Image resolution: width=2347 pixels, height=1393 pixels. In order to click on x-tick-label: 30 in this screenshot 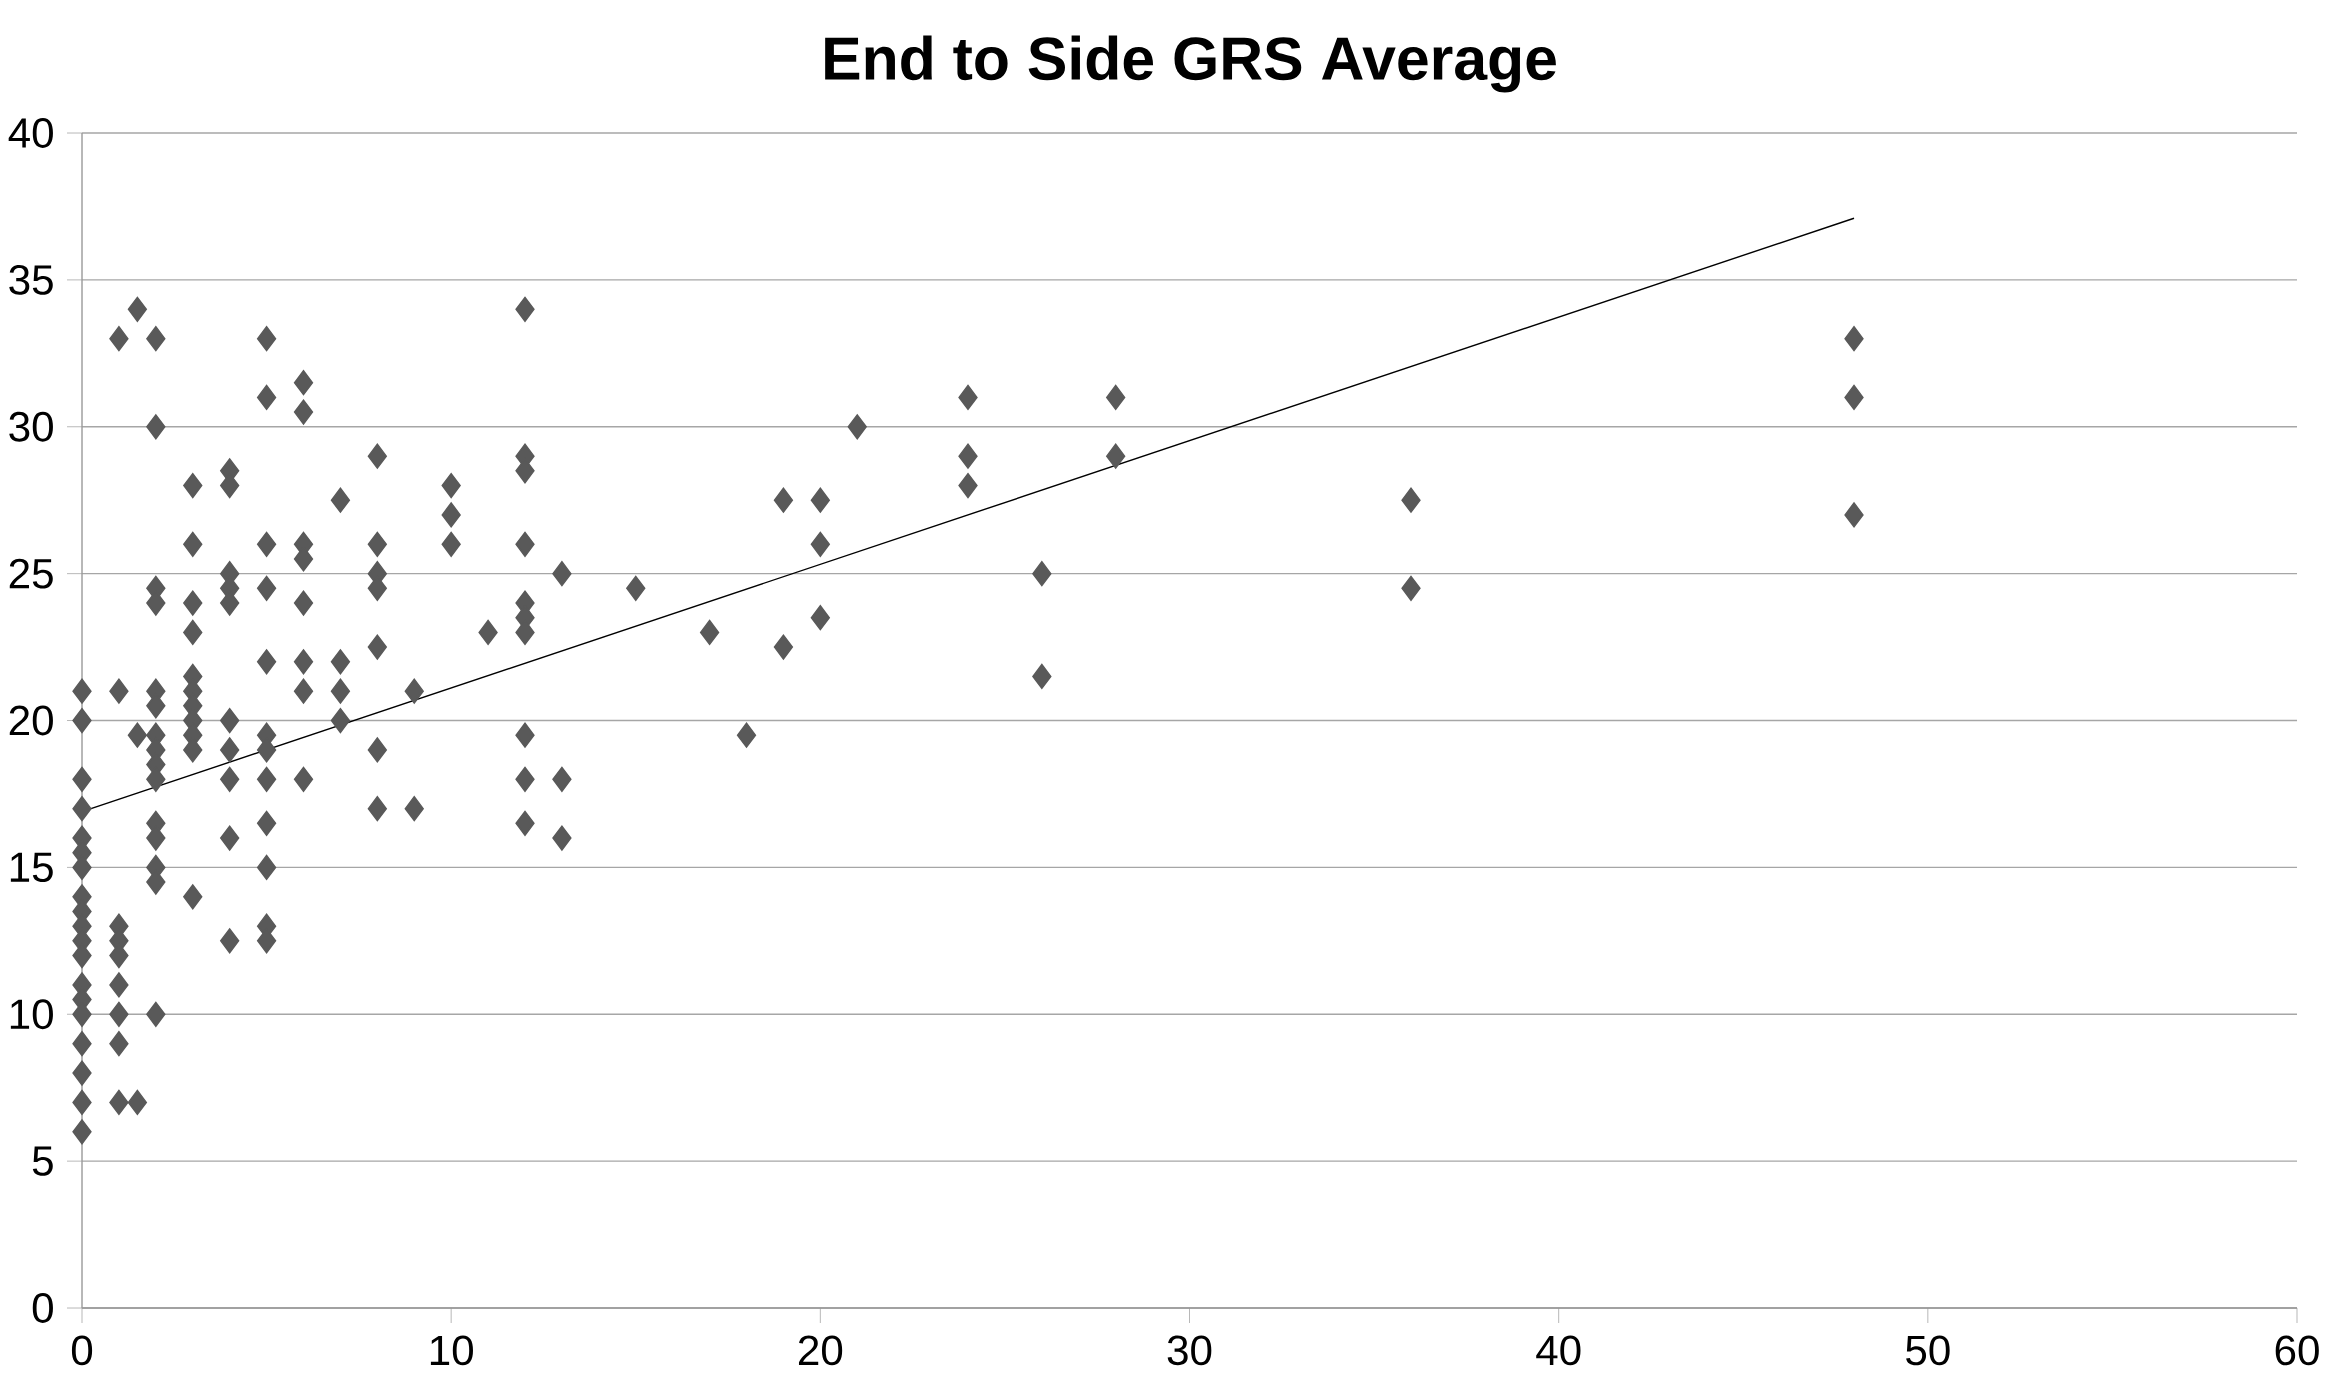, I will do `click(1189, 1350)`.